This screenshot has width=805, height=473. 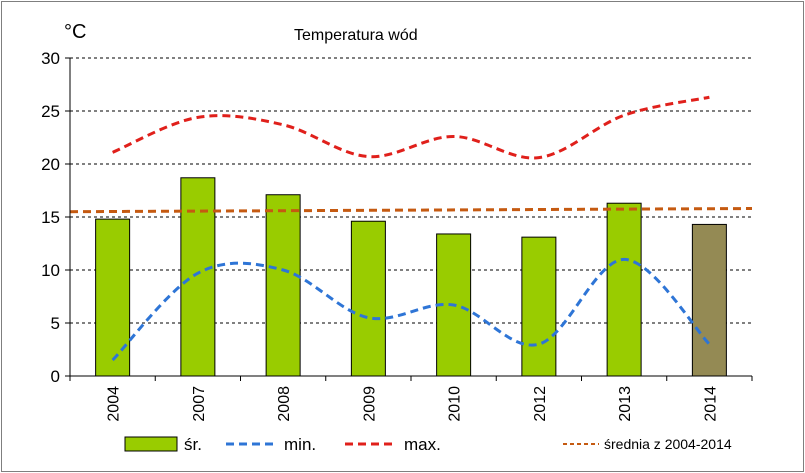 I want to click on x-tick-label: 2014, so click(x=710, y=404).